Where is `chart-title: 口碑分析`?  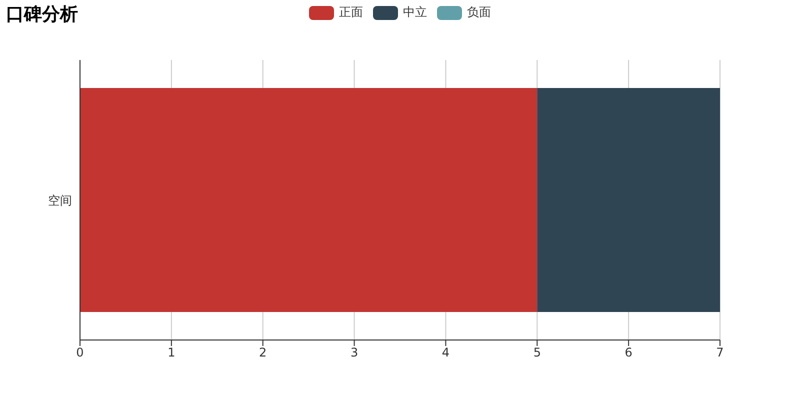 chart-title: 口碑分析 is located at coordinates (42, 14).